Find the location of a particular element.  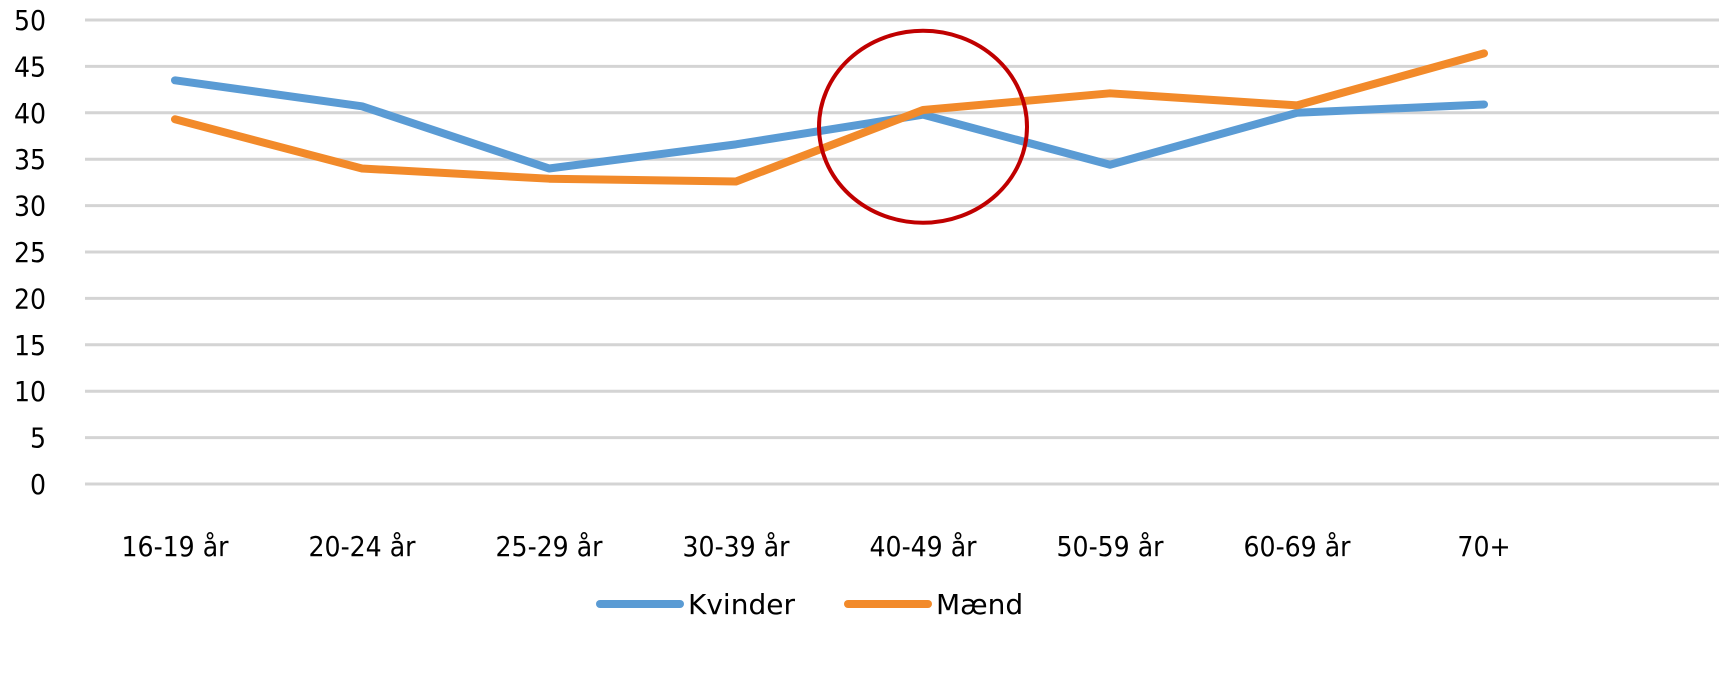

x-tick-label: 60-69 år is located at coordinates (1298, 546).